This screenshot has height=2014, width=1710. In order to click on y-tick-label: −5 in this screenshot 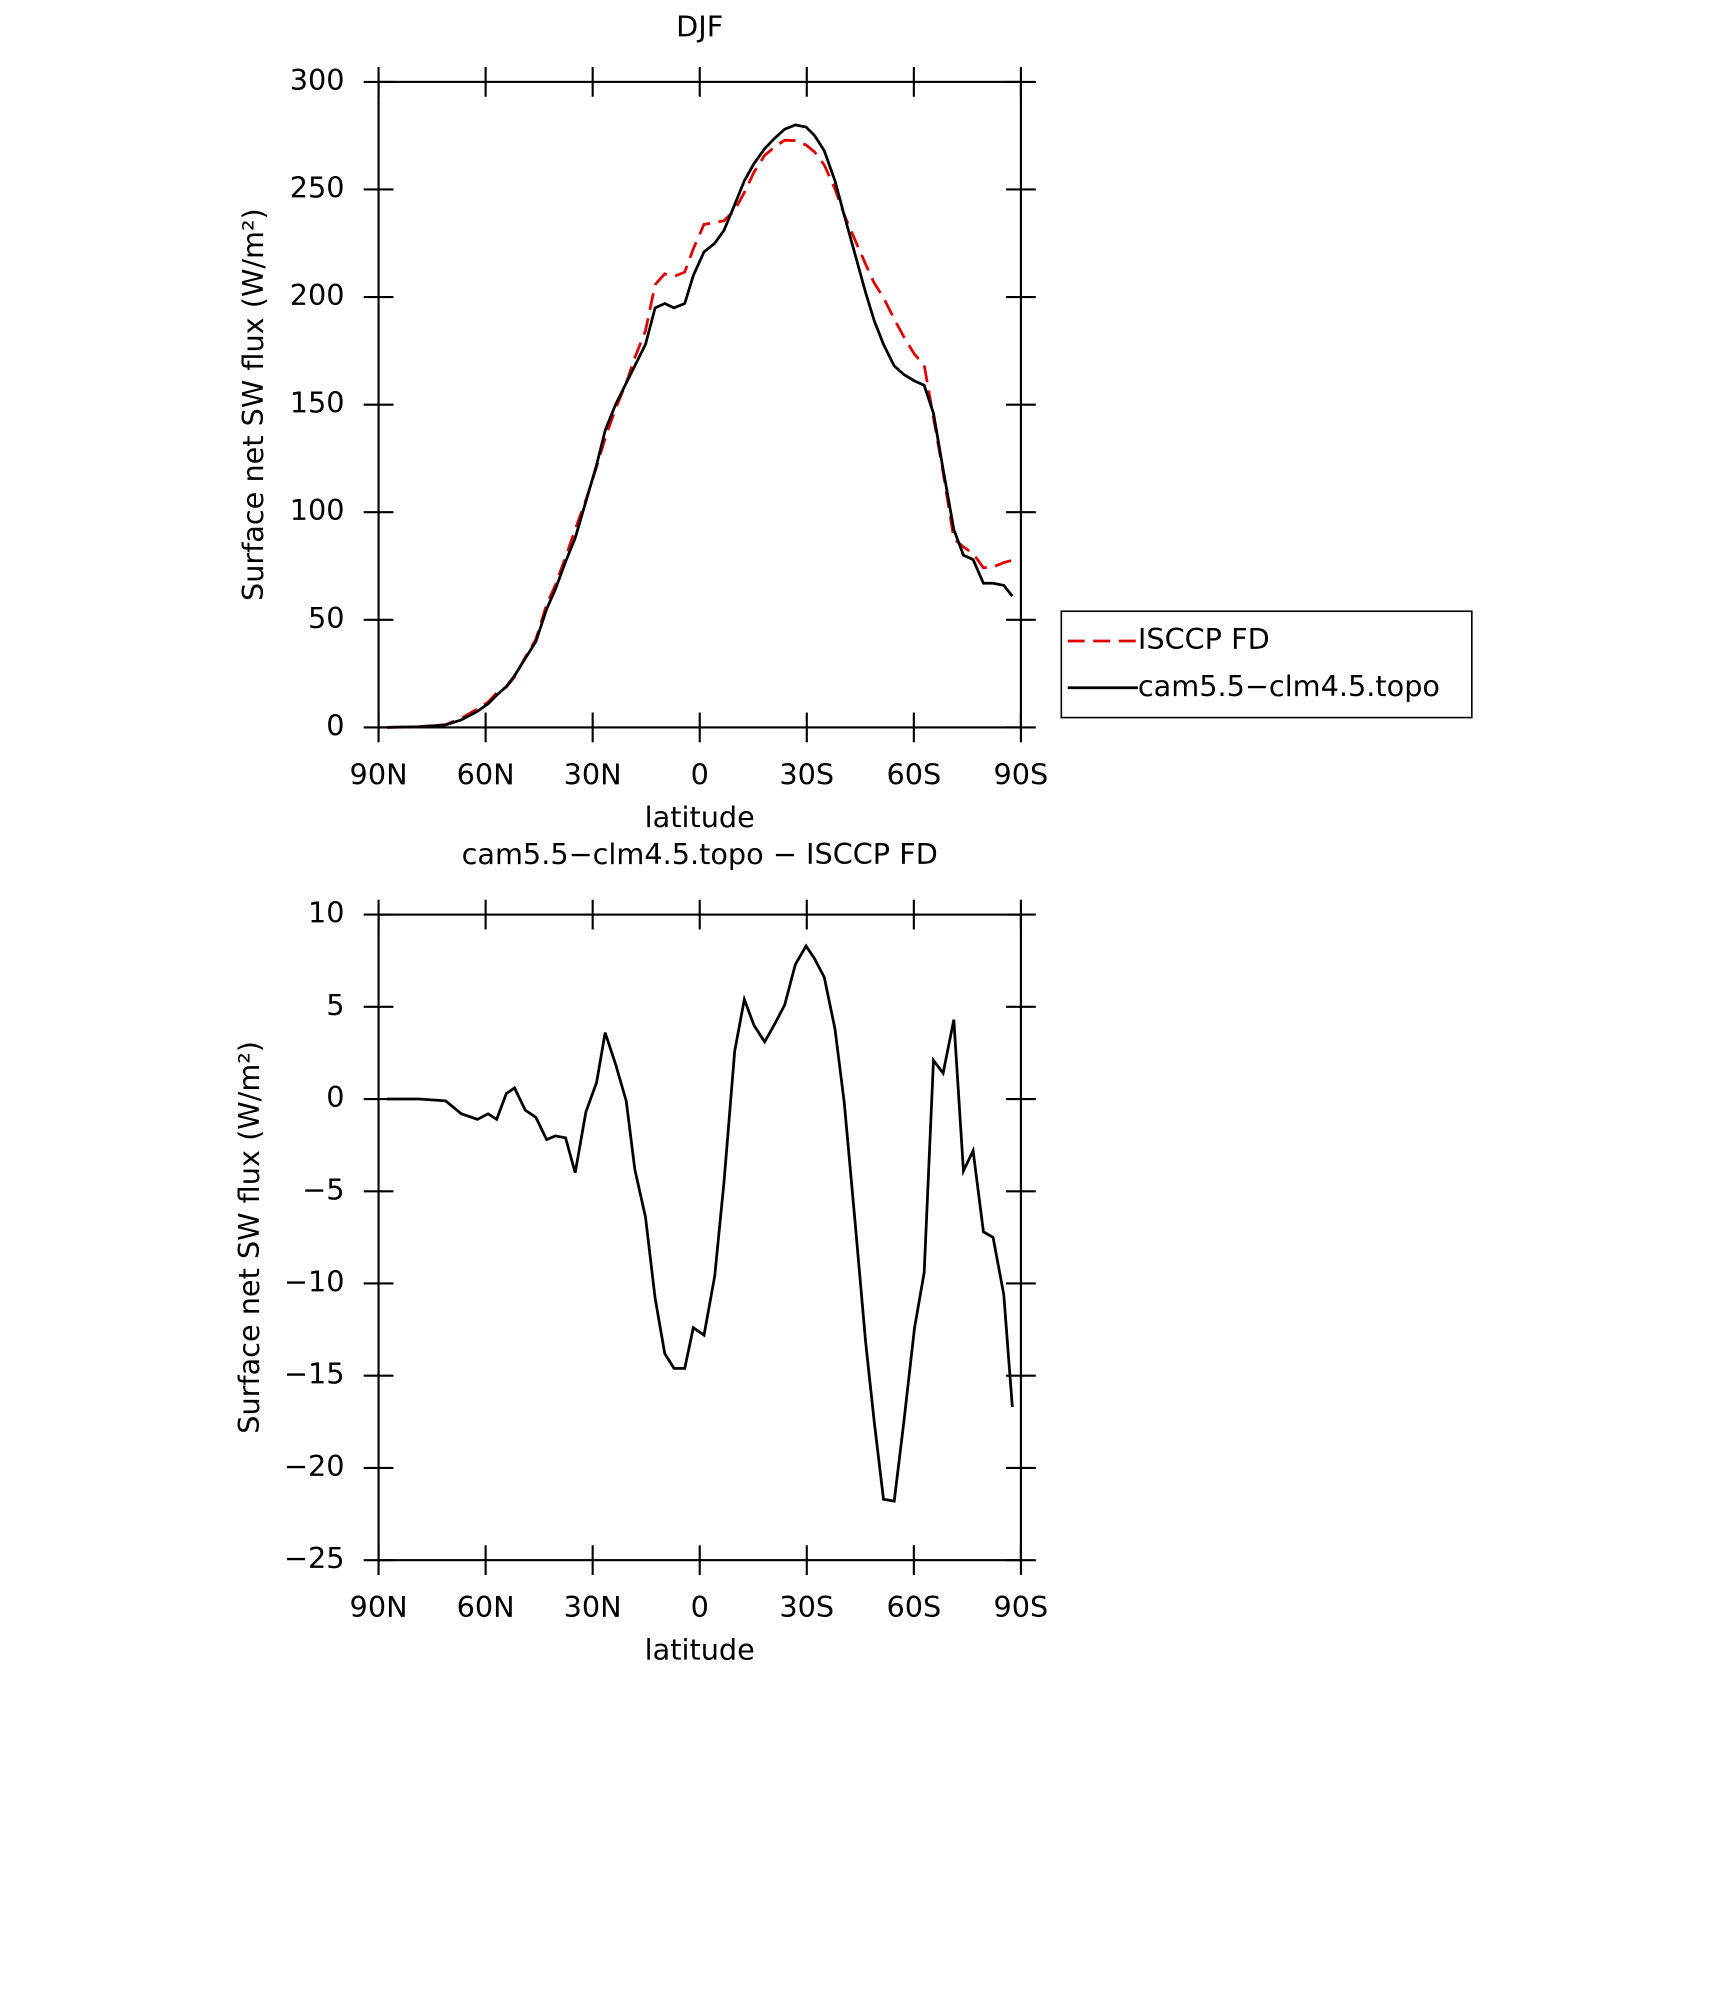, I will do `click(323, 1189)`.